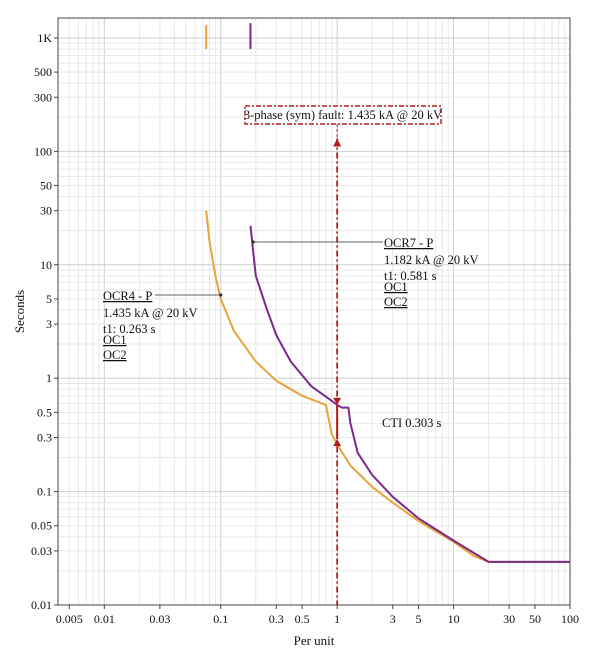 The height and width of the screenshot is (661, 600). I want to click on x-tick-label: 0.01, so click(104, 619).